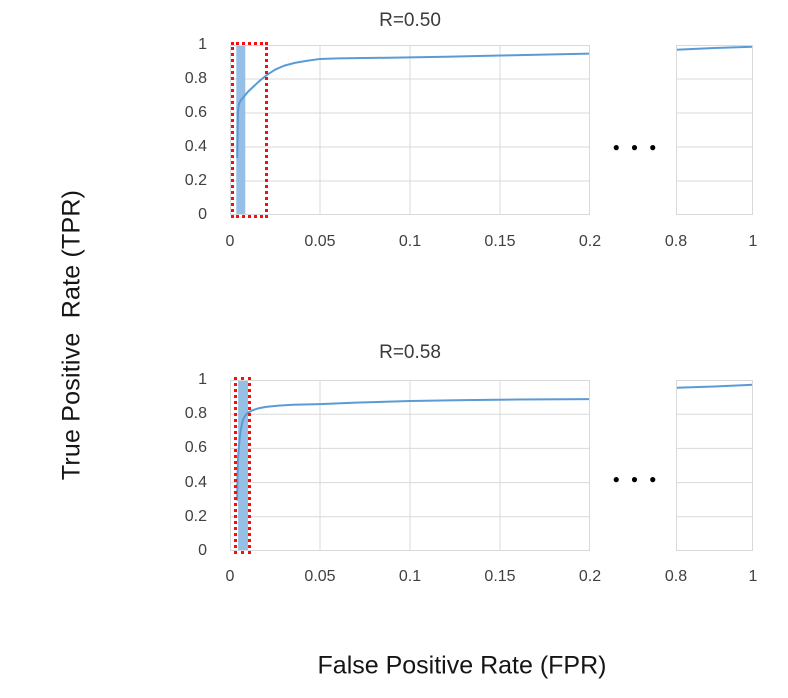  I want to click on x-axis-label: False Positive Rate (FPR), so click(462, 665).